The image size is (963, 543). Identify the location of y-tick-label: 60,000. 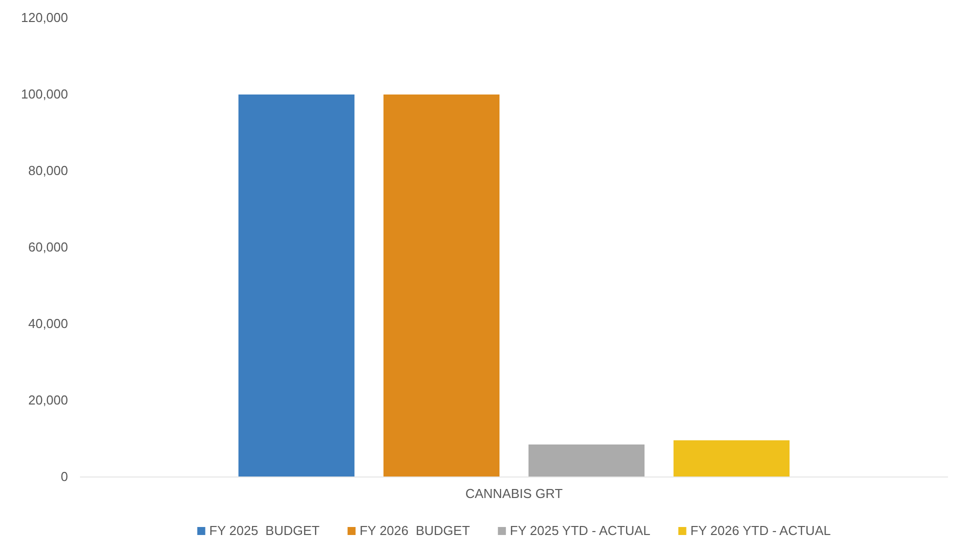
(48, 247).